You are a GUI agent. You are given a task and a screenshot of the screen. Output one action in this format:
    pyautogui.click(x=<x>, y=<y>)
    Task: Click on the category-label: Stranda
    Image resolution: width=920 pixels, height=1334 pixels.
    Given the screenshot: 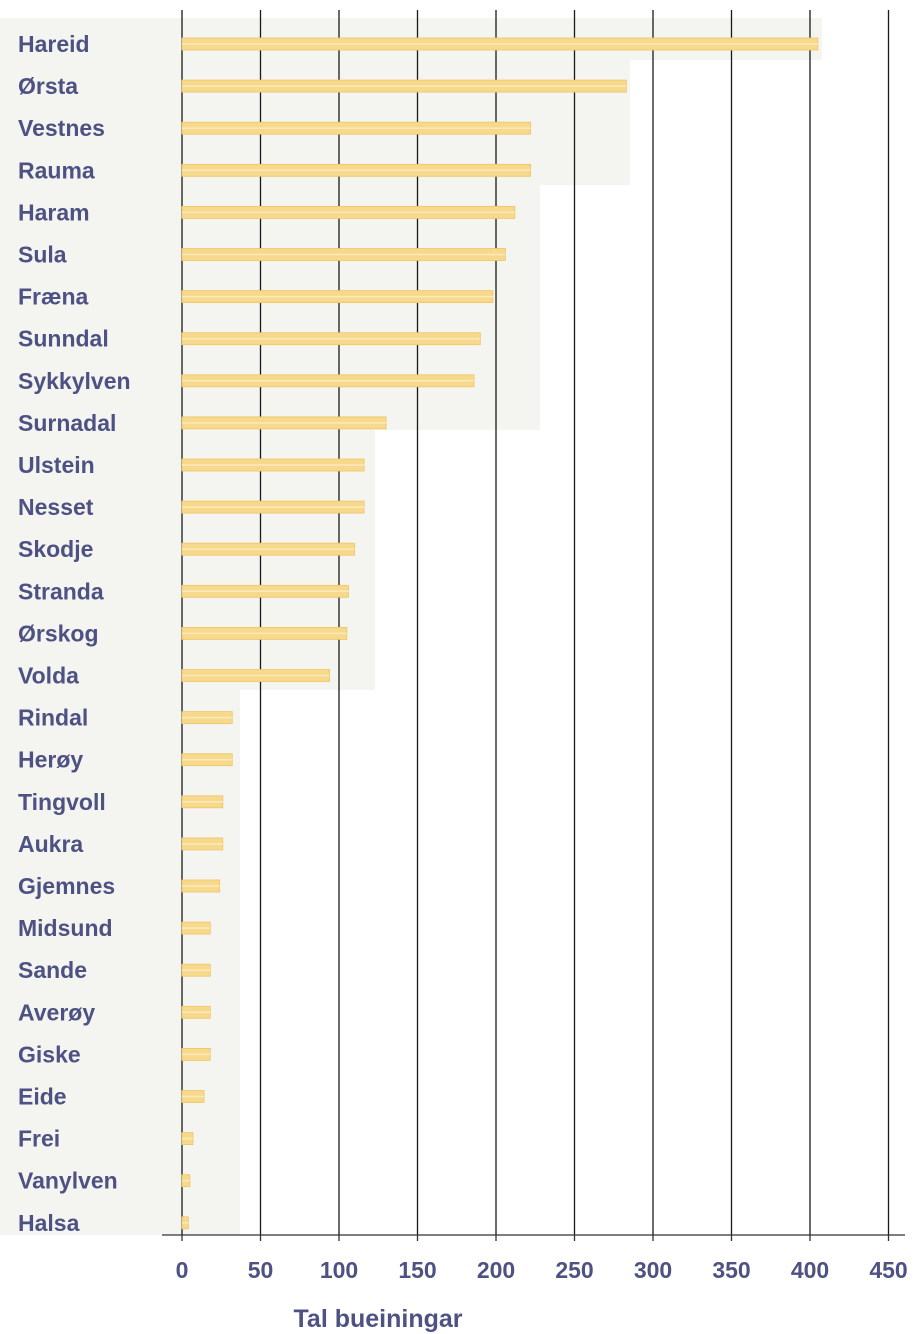 What is the action you would take?
    pyautogui.click(x=61, y=591)
    